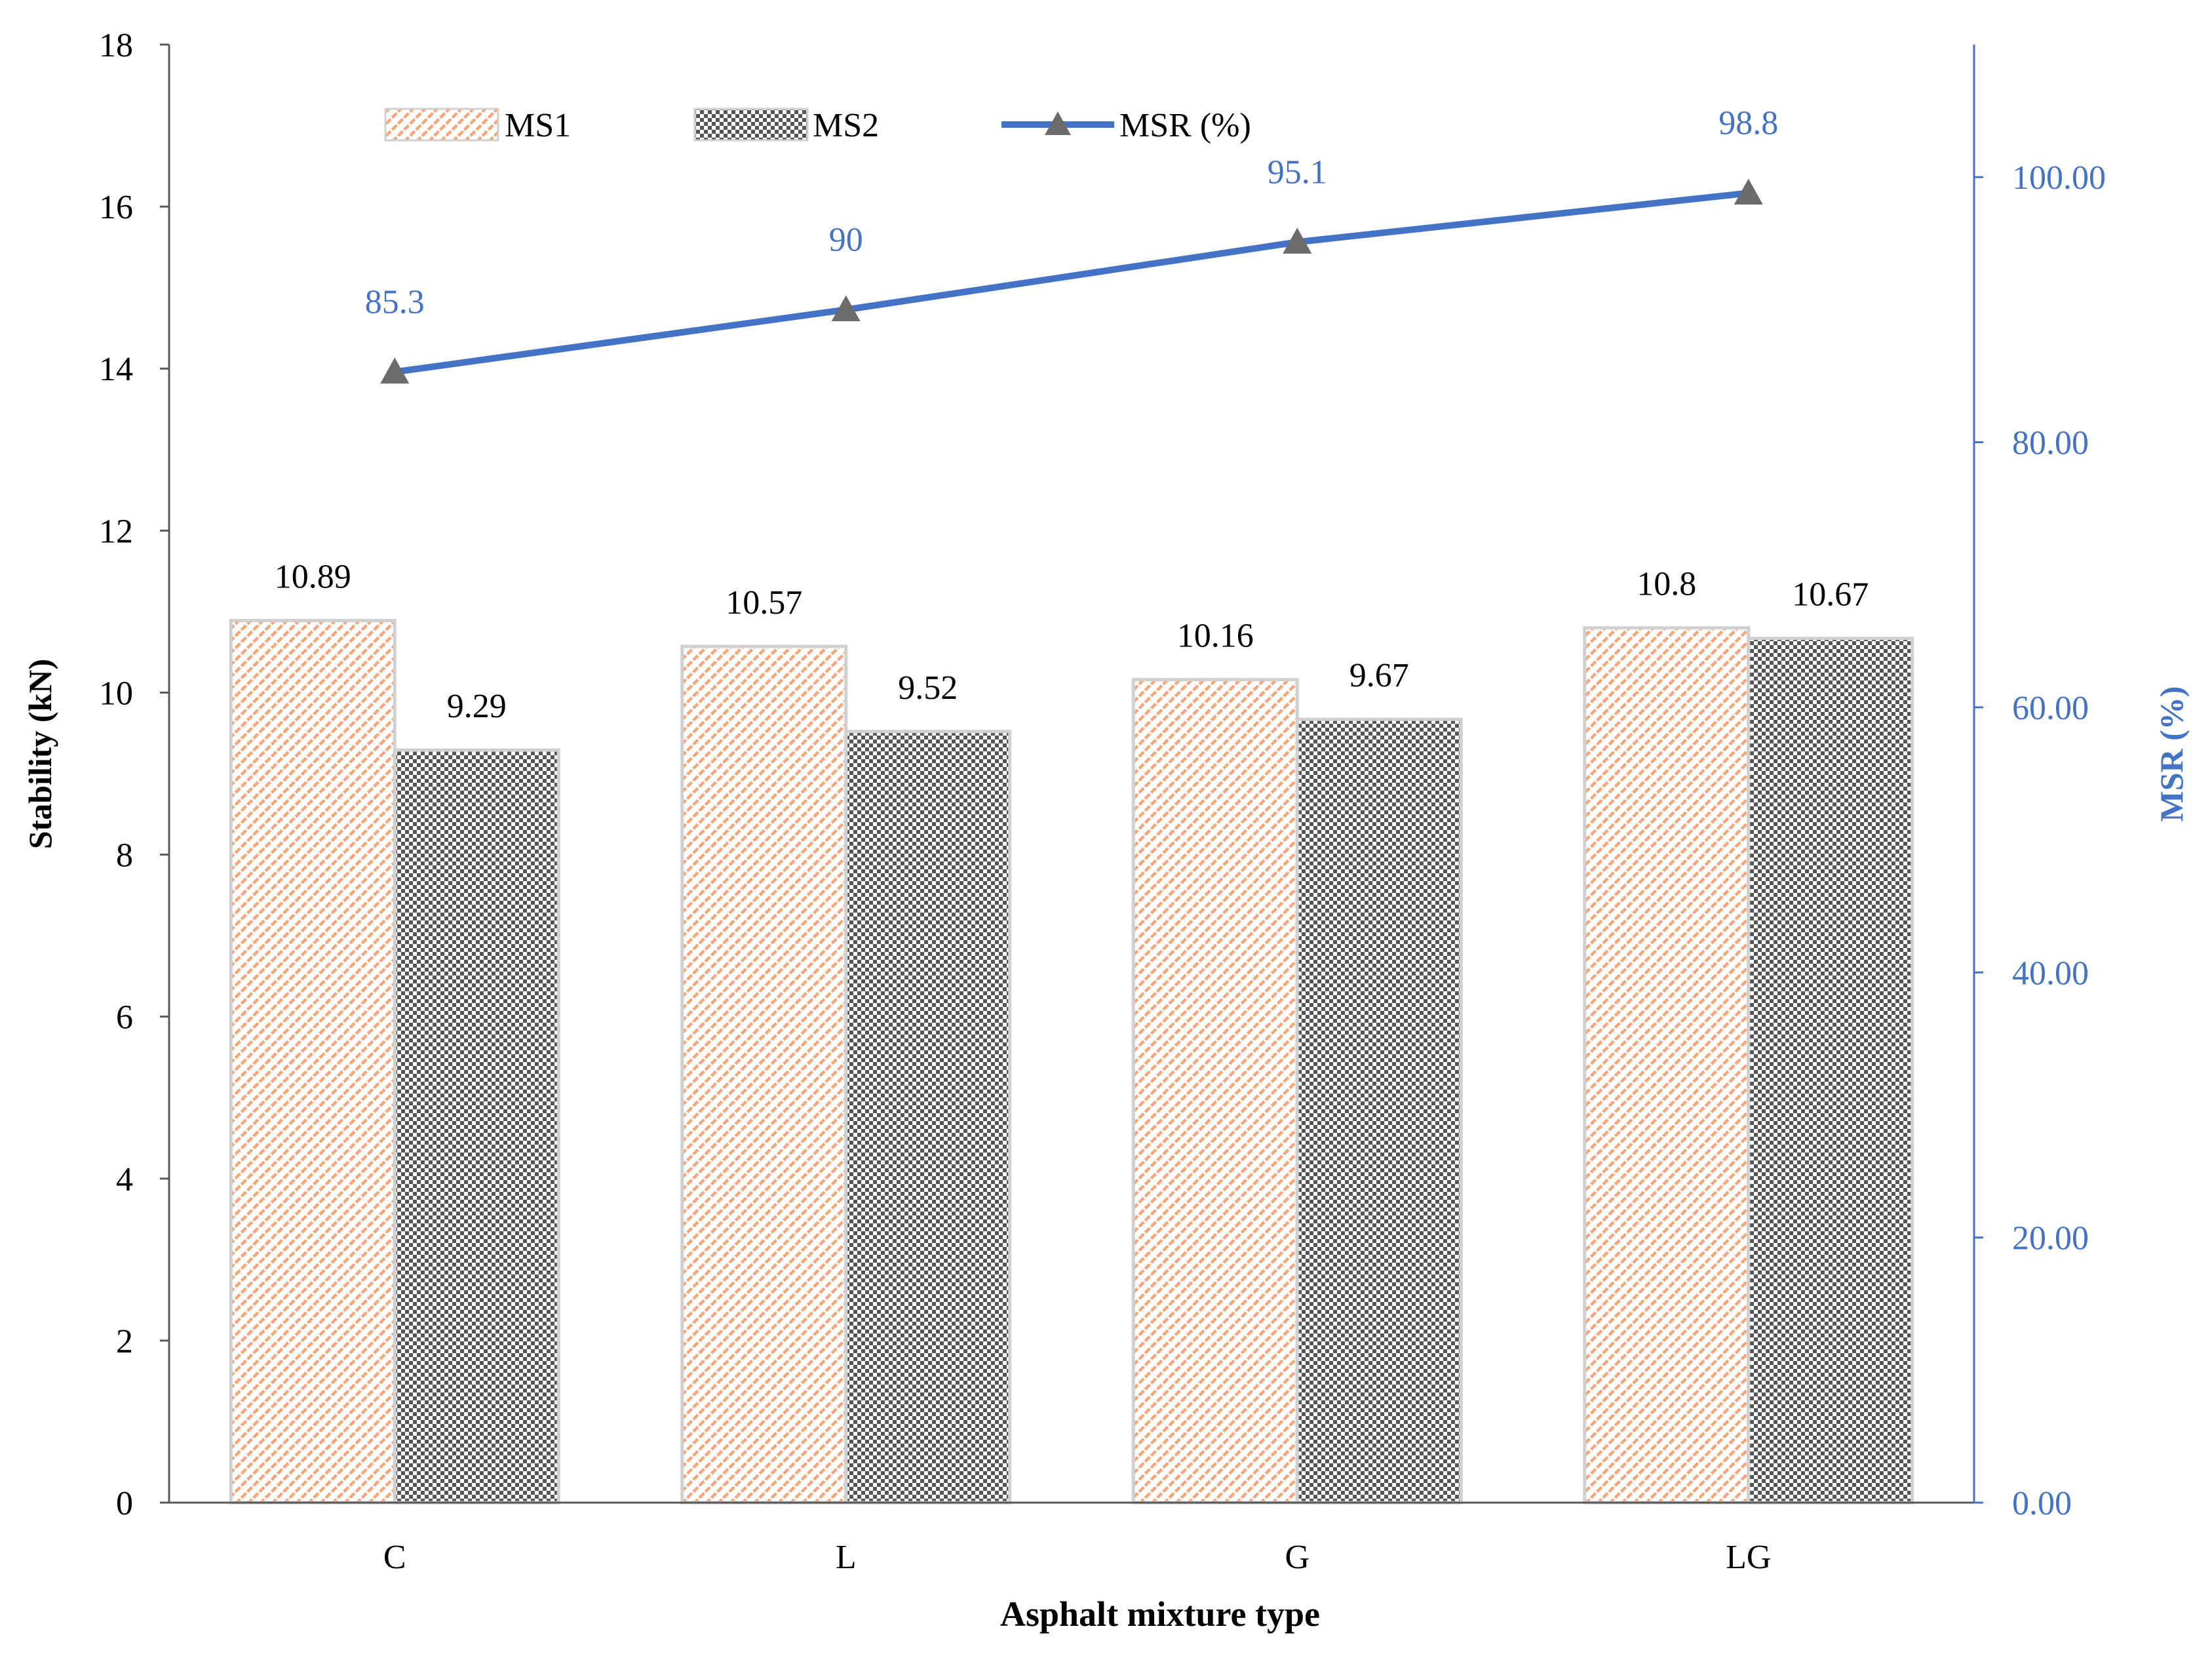  I want to click on legend-label-ms1: MS1, so click(538, 125).